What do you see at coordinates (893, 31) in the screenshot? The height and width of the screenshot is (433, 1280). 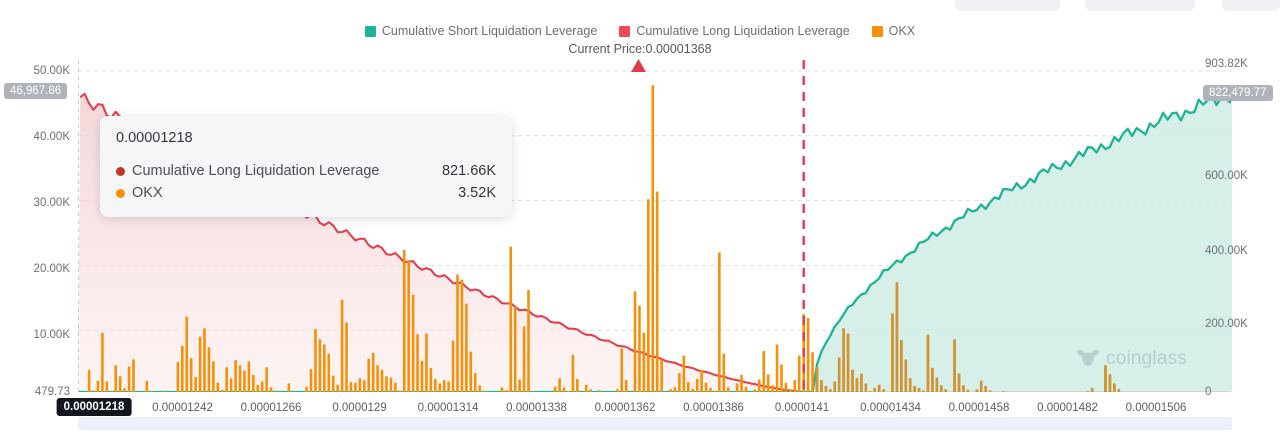 I see `legend-item-okx: OKX` at bounding box center [893, 31].